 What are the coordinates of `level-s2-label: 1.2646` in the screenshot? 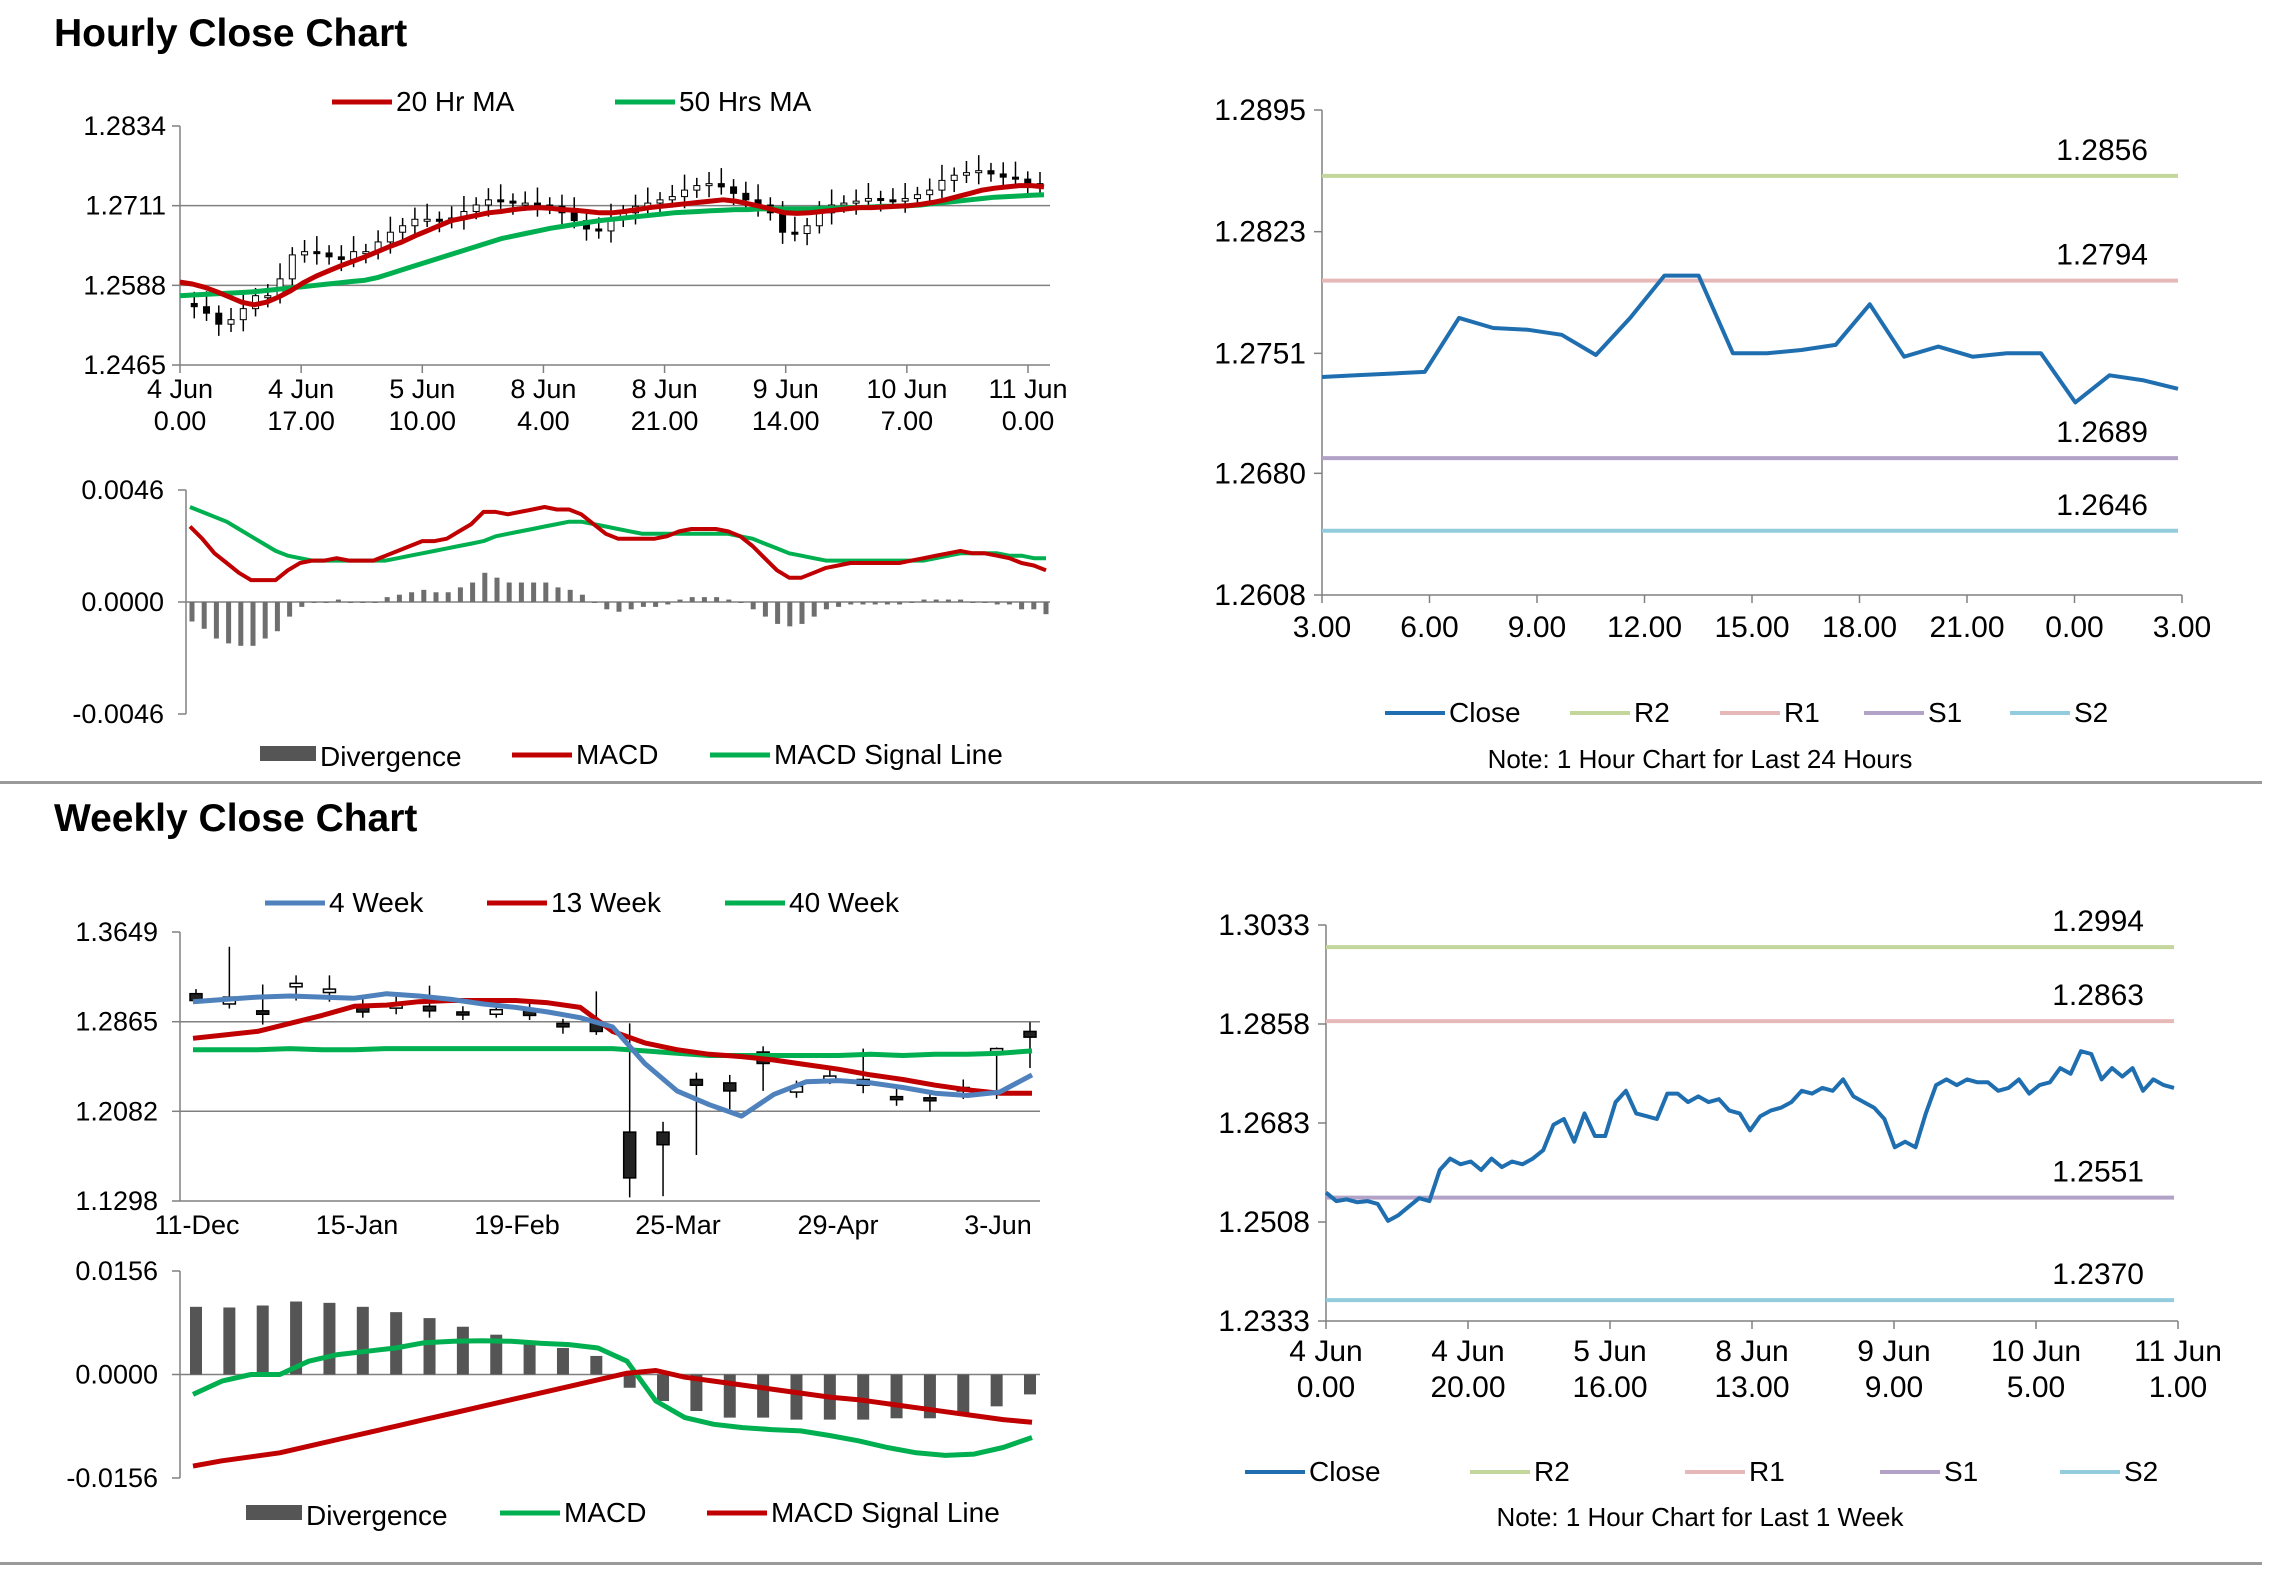 It's located at (2102, 505).